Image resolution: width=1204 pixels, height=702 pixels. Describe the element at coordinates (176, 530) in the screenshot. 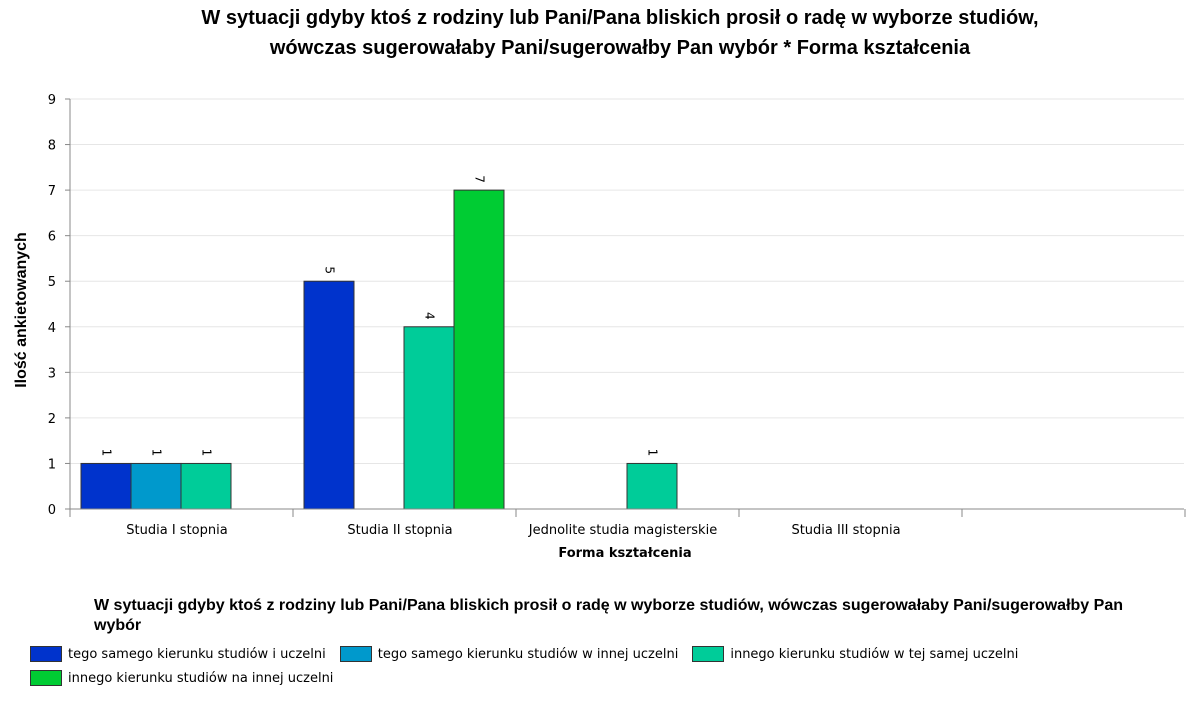

I see `x-tick-label: Studia I stopnia` at that location.